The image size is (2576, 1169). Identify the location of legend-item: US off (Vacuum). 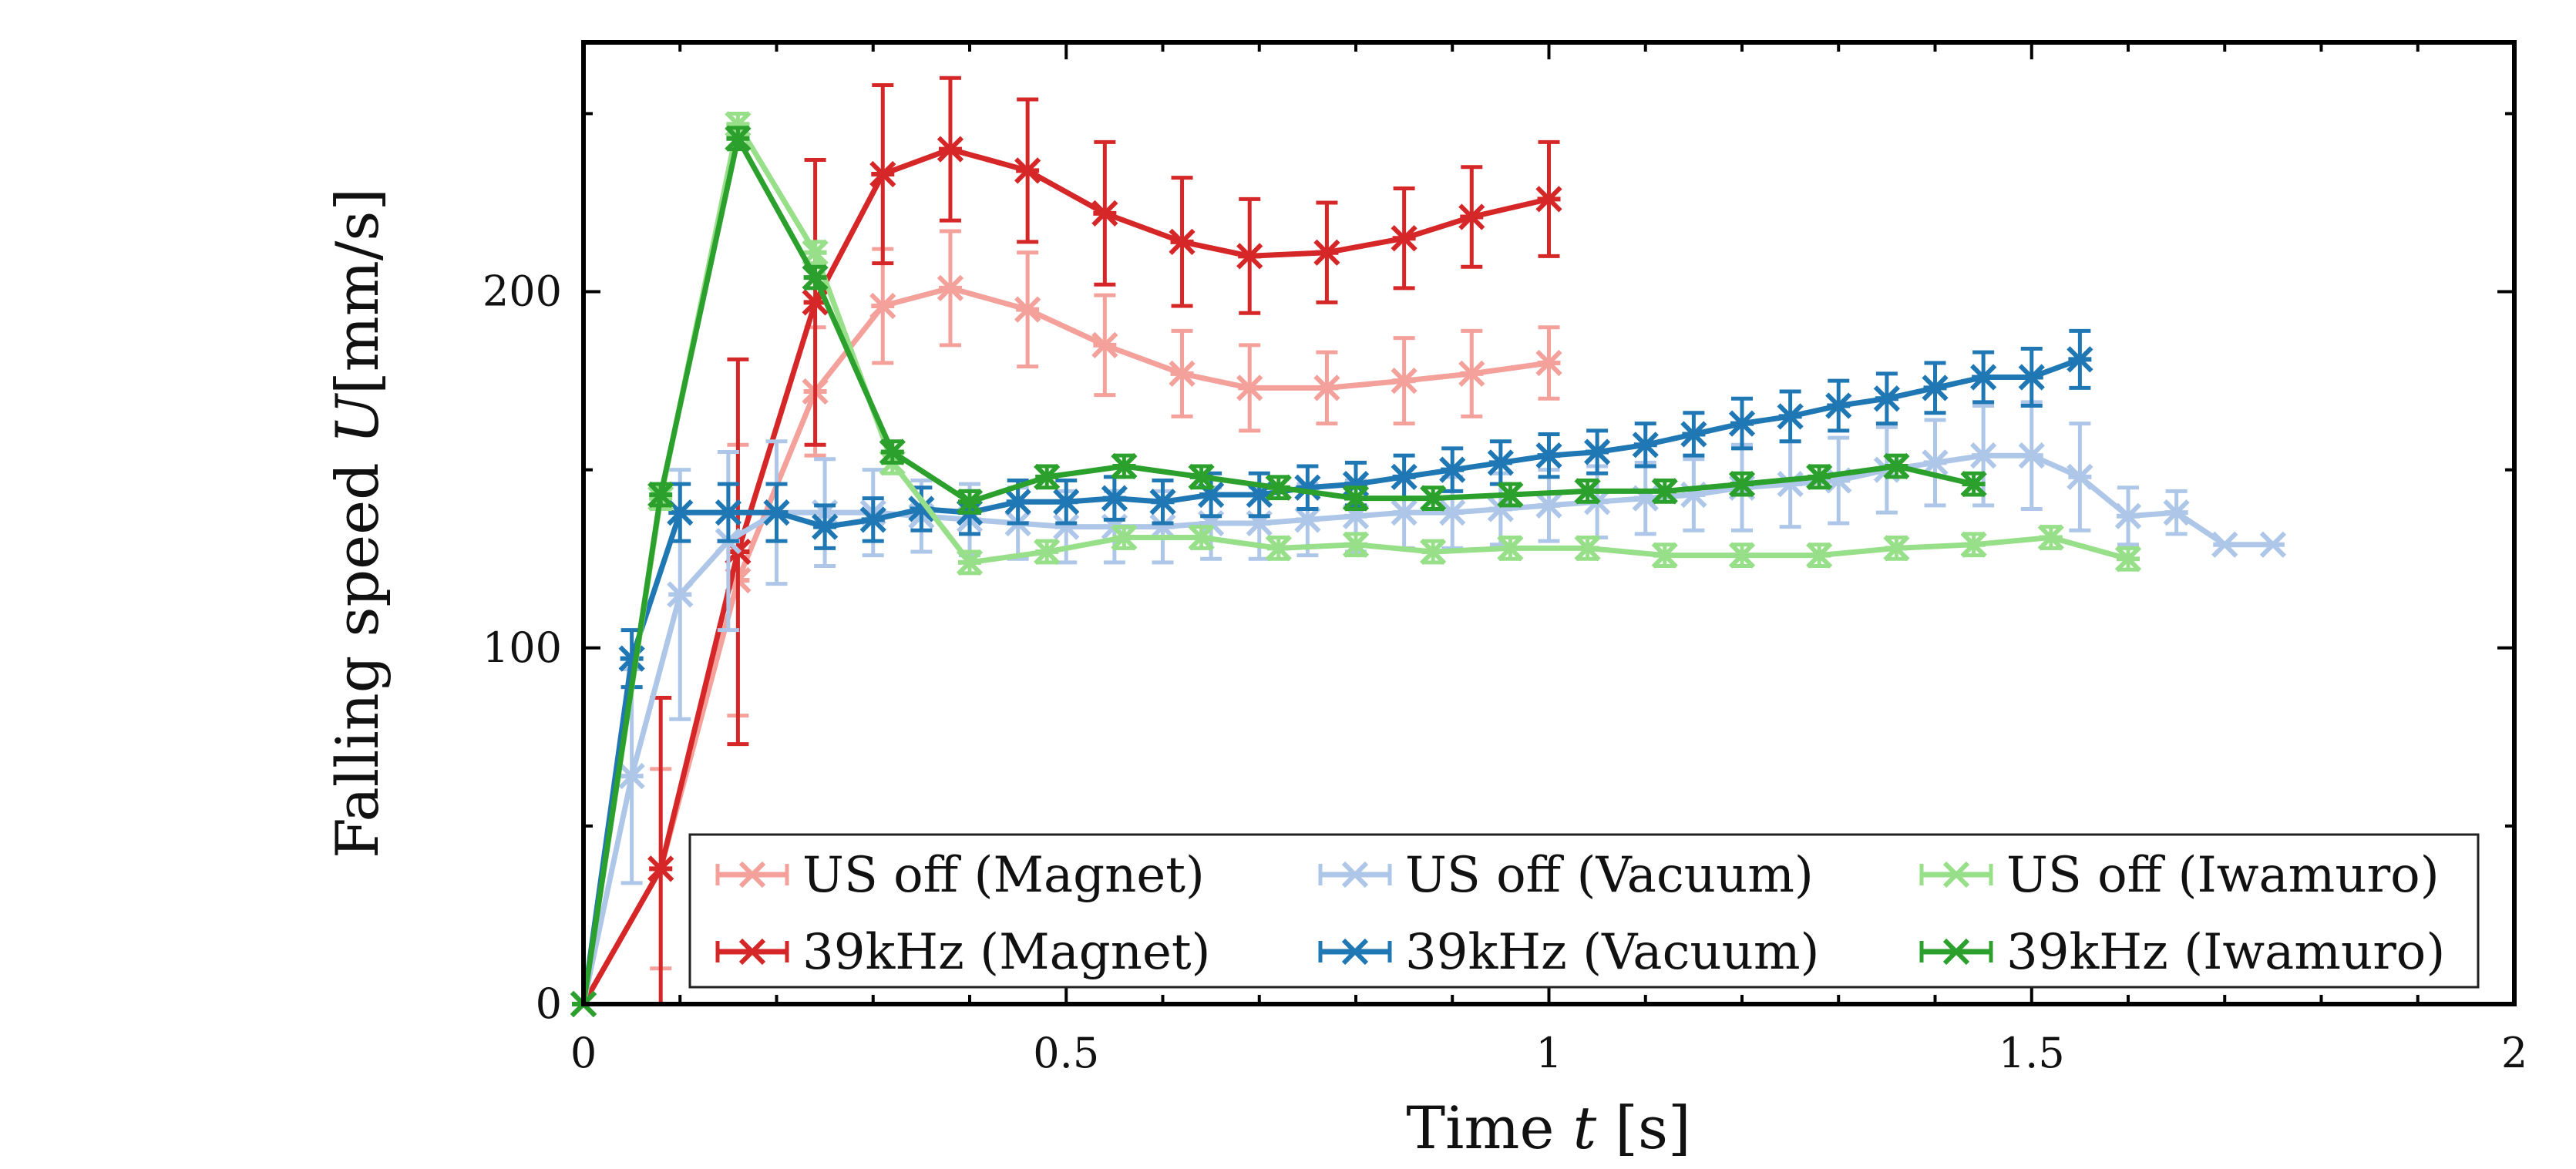
(1566, 876).